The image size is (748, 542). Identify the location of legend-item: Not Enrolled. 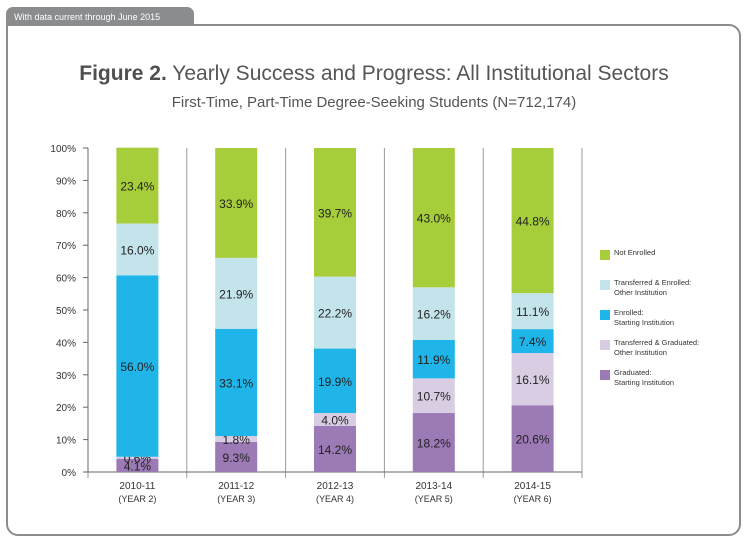
(665, 263).